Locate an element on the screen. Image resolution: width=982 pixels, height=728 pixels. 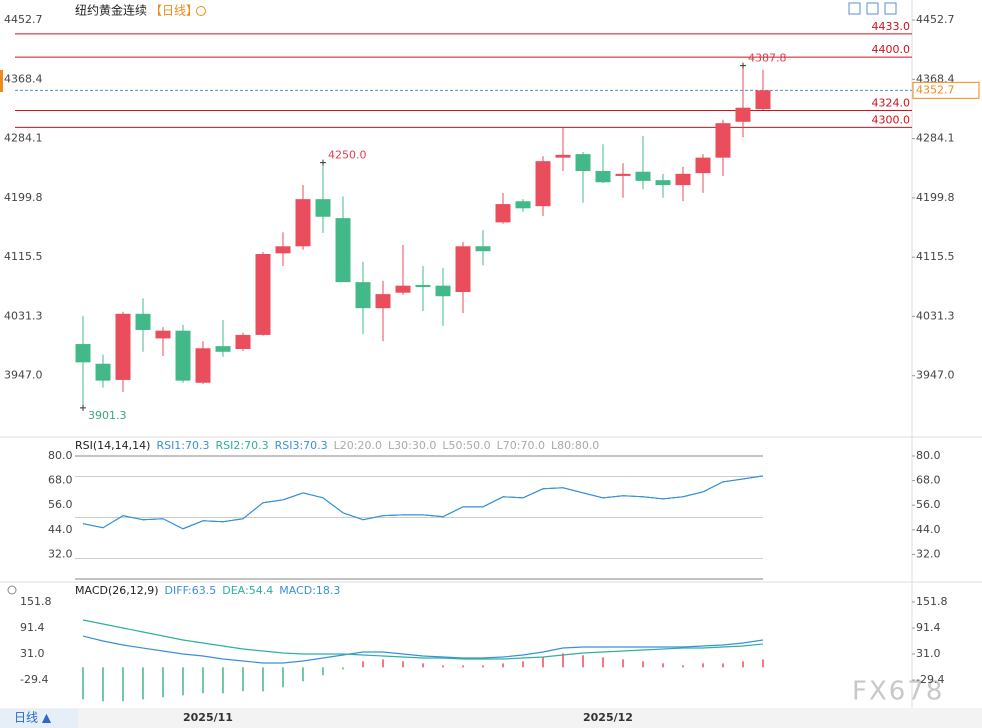
period-button-label: 日线 ▲ is located at coordinates (33, 718).